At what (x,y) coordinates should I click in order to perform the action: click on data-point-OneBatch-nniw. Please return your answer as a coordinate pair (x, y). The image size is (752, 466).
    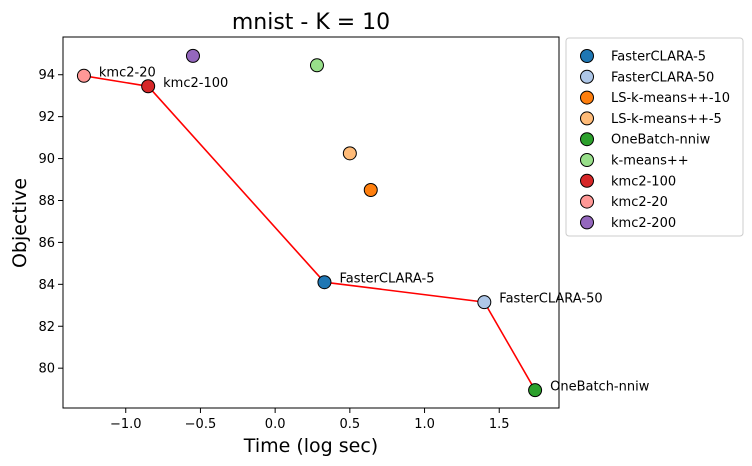
    Looking at the image, I should click on (535, 390).